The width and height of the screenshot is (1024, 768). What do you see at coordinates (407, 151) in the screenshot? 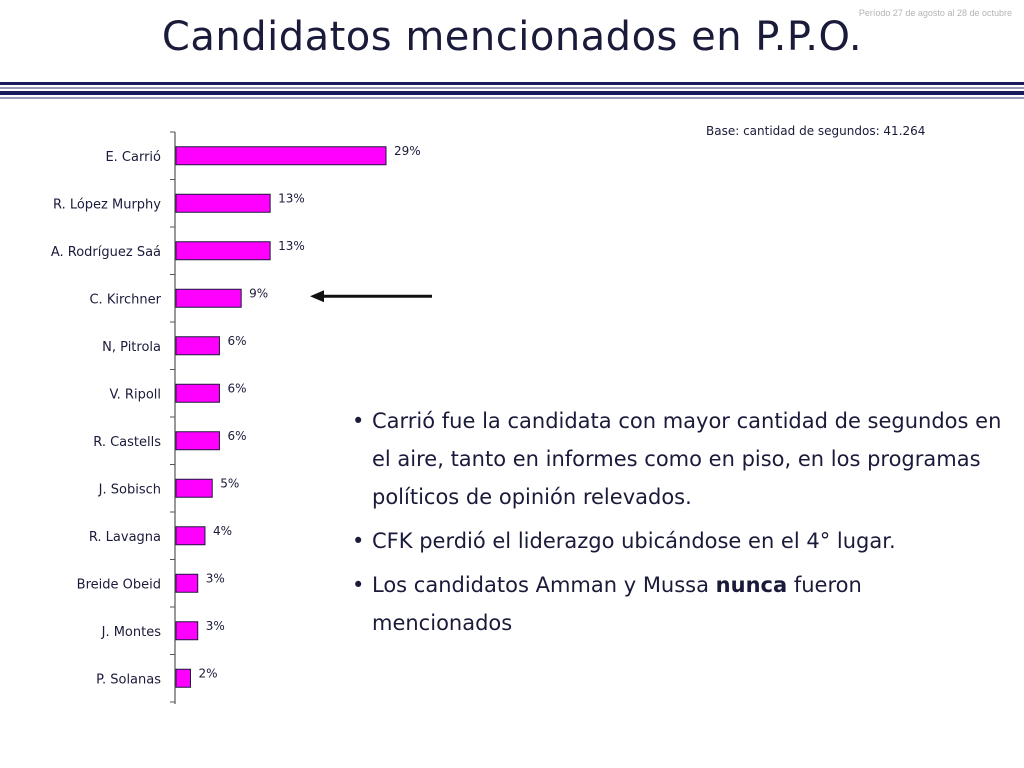
I see `data-label: 29%` at bounding box center [407, 151].